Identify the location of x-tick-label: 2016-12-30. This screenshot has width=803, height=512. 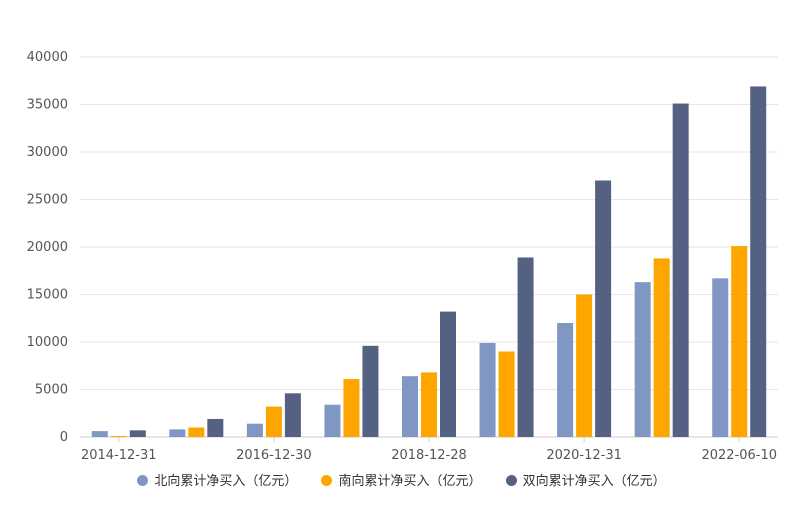
(274, 455).